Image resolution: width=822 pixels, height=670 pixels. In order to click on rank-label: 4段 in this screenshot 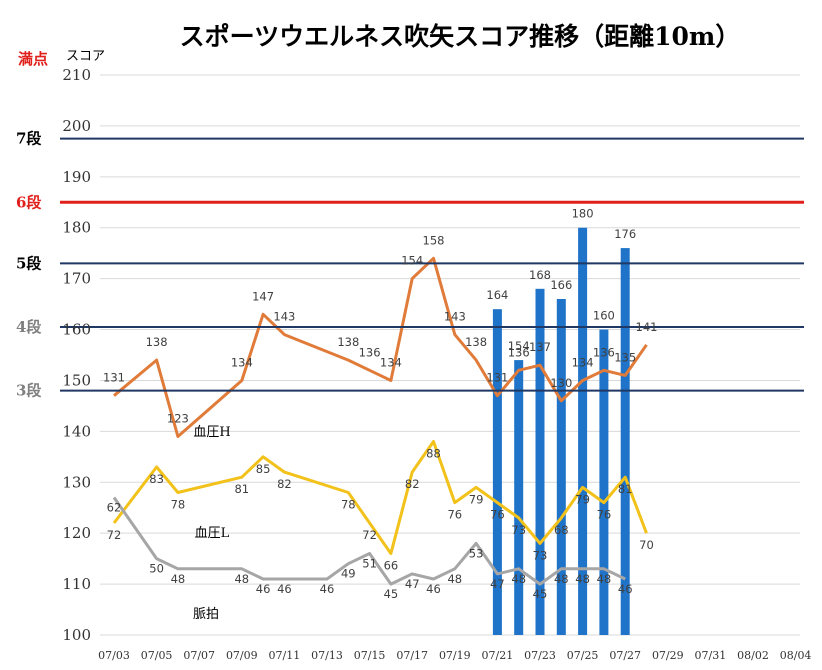, I will do `click(28, 327)`.